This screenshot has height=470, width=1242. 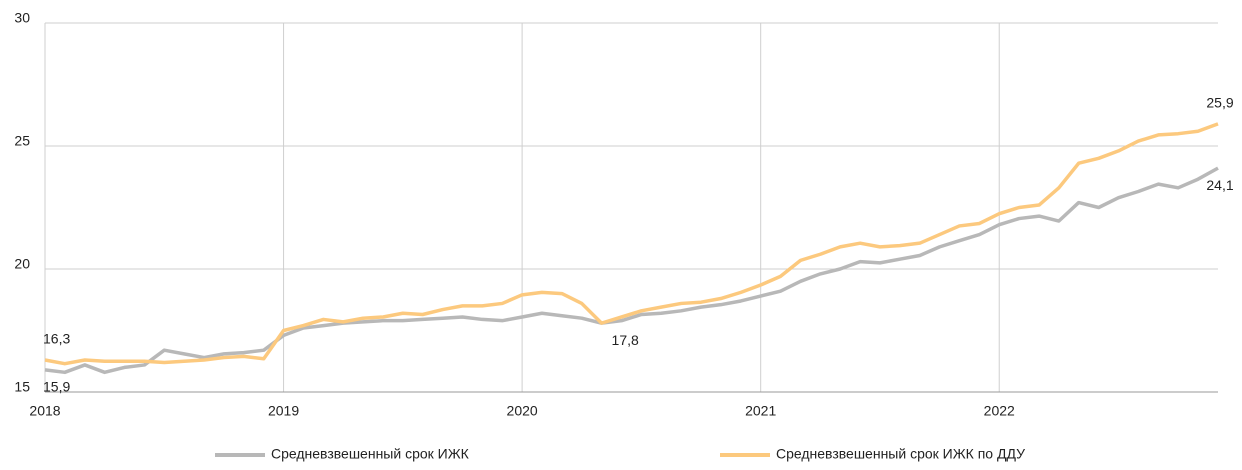 What do you see at coordinates (1219, 185) in the screenshot?
I see `data-label: 24,1` at bounding box center [1219, 185].